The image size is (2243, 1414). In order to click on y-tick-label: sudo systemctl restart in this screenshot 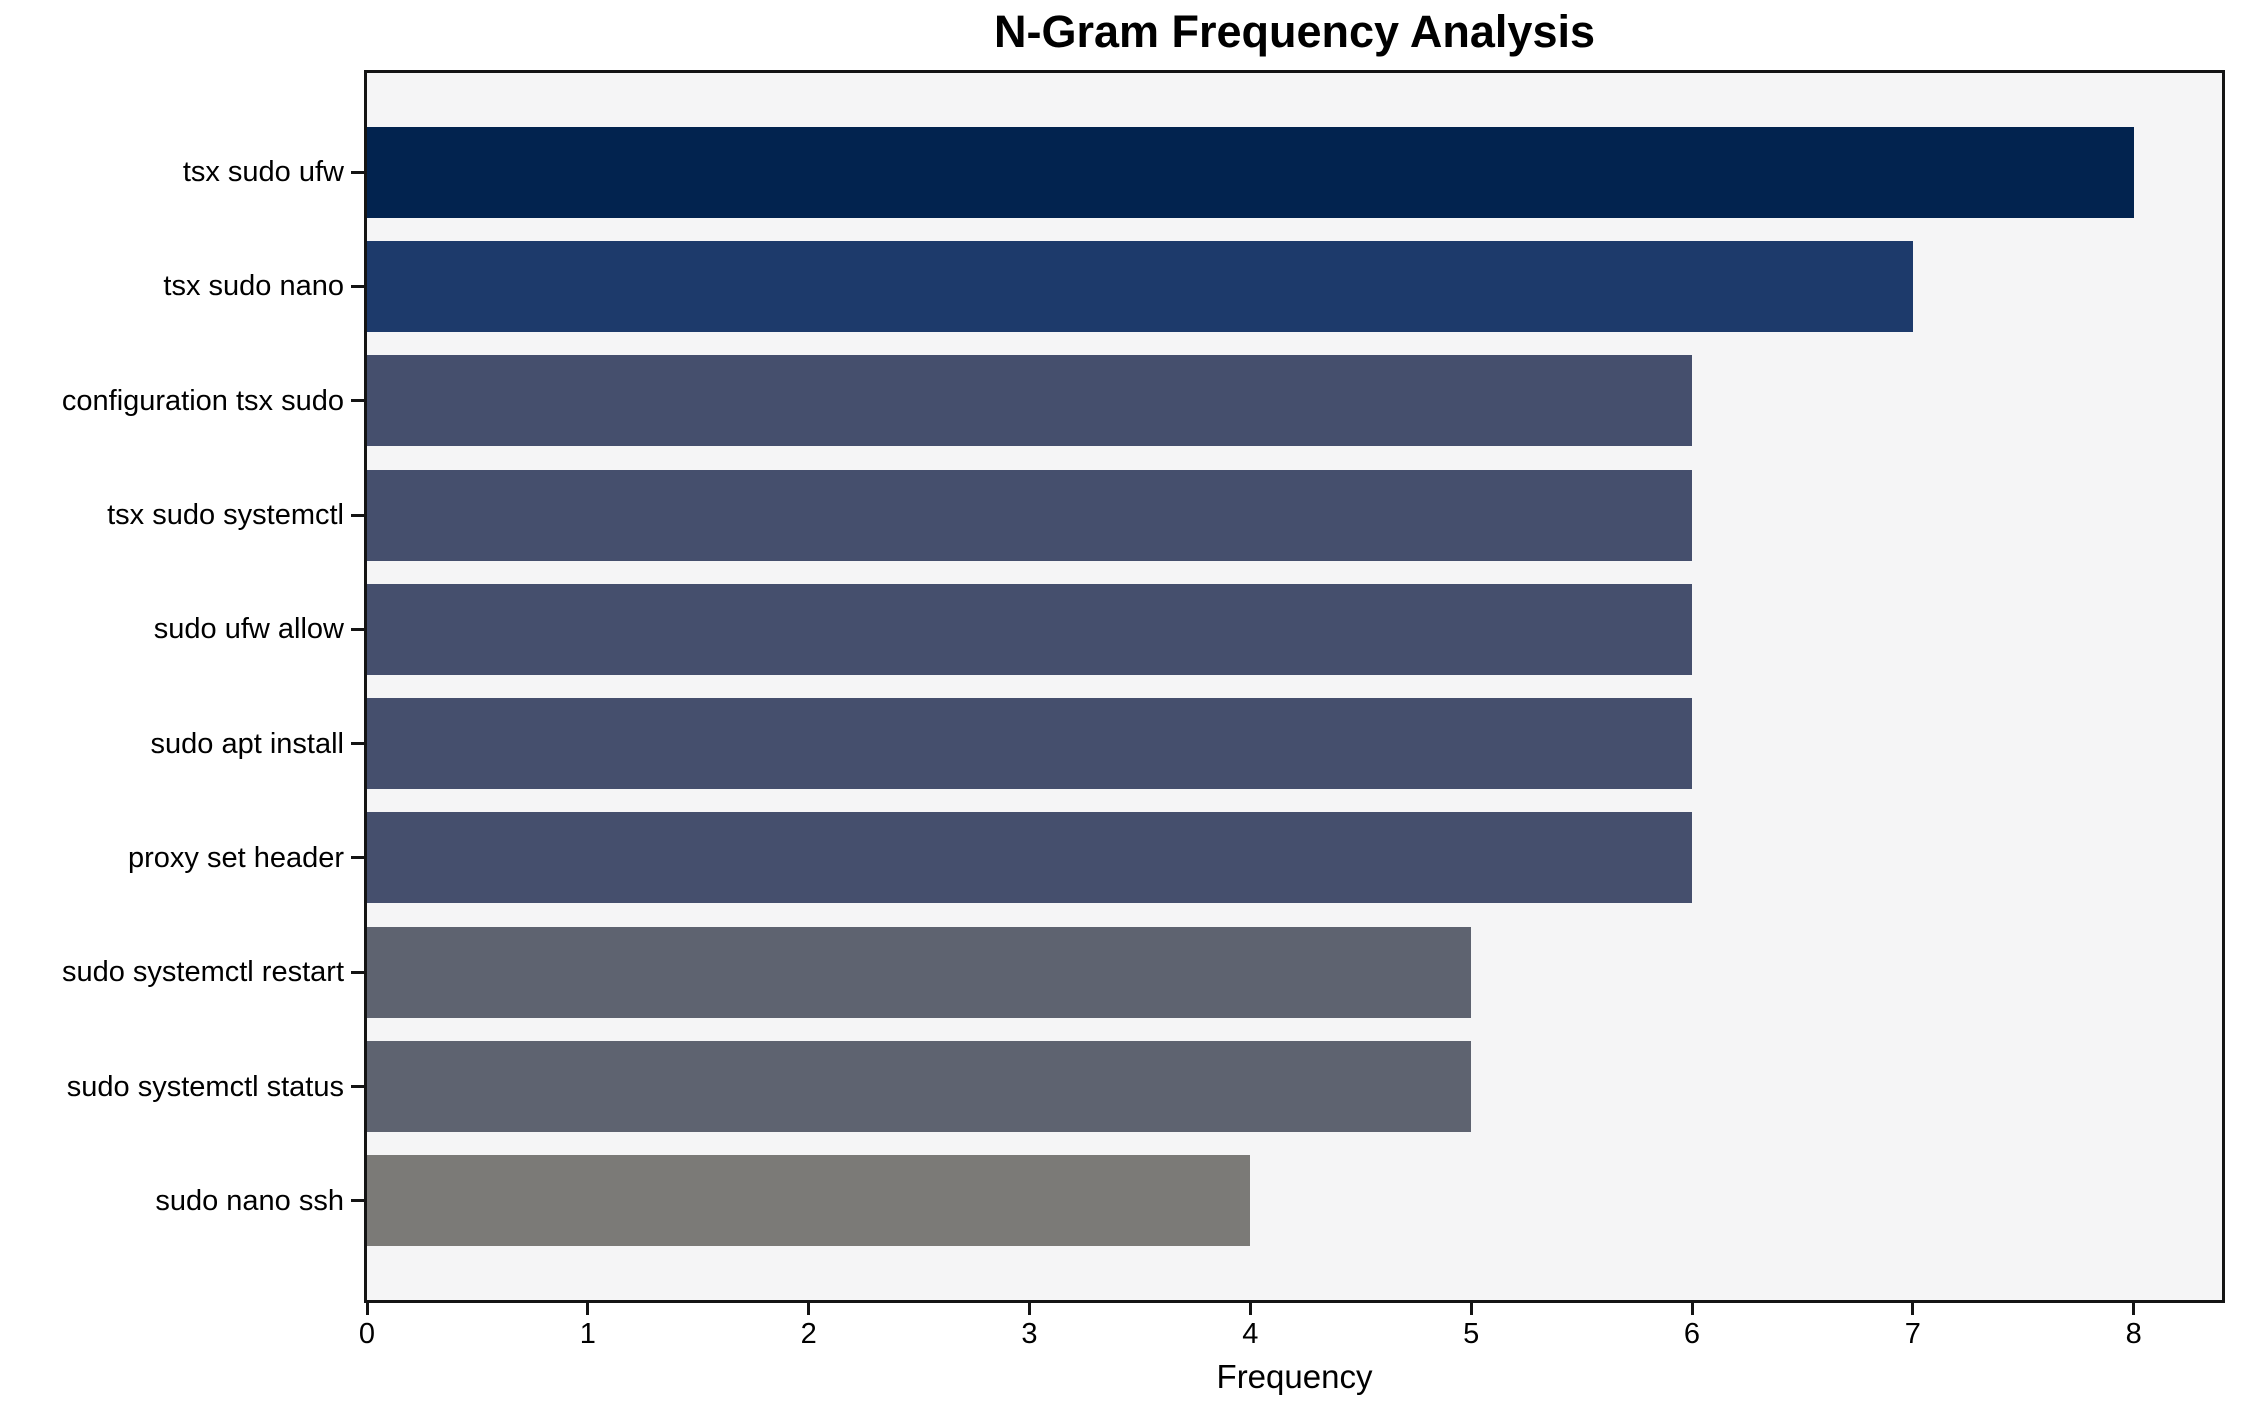, I will do `click(202, 972)`.